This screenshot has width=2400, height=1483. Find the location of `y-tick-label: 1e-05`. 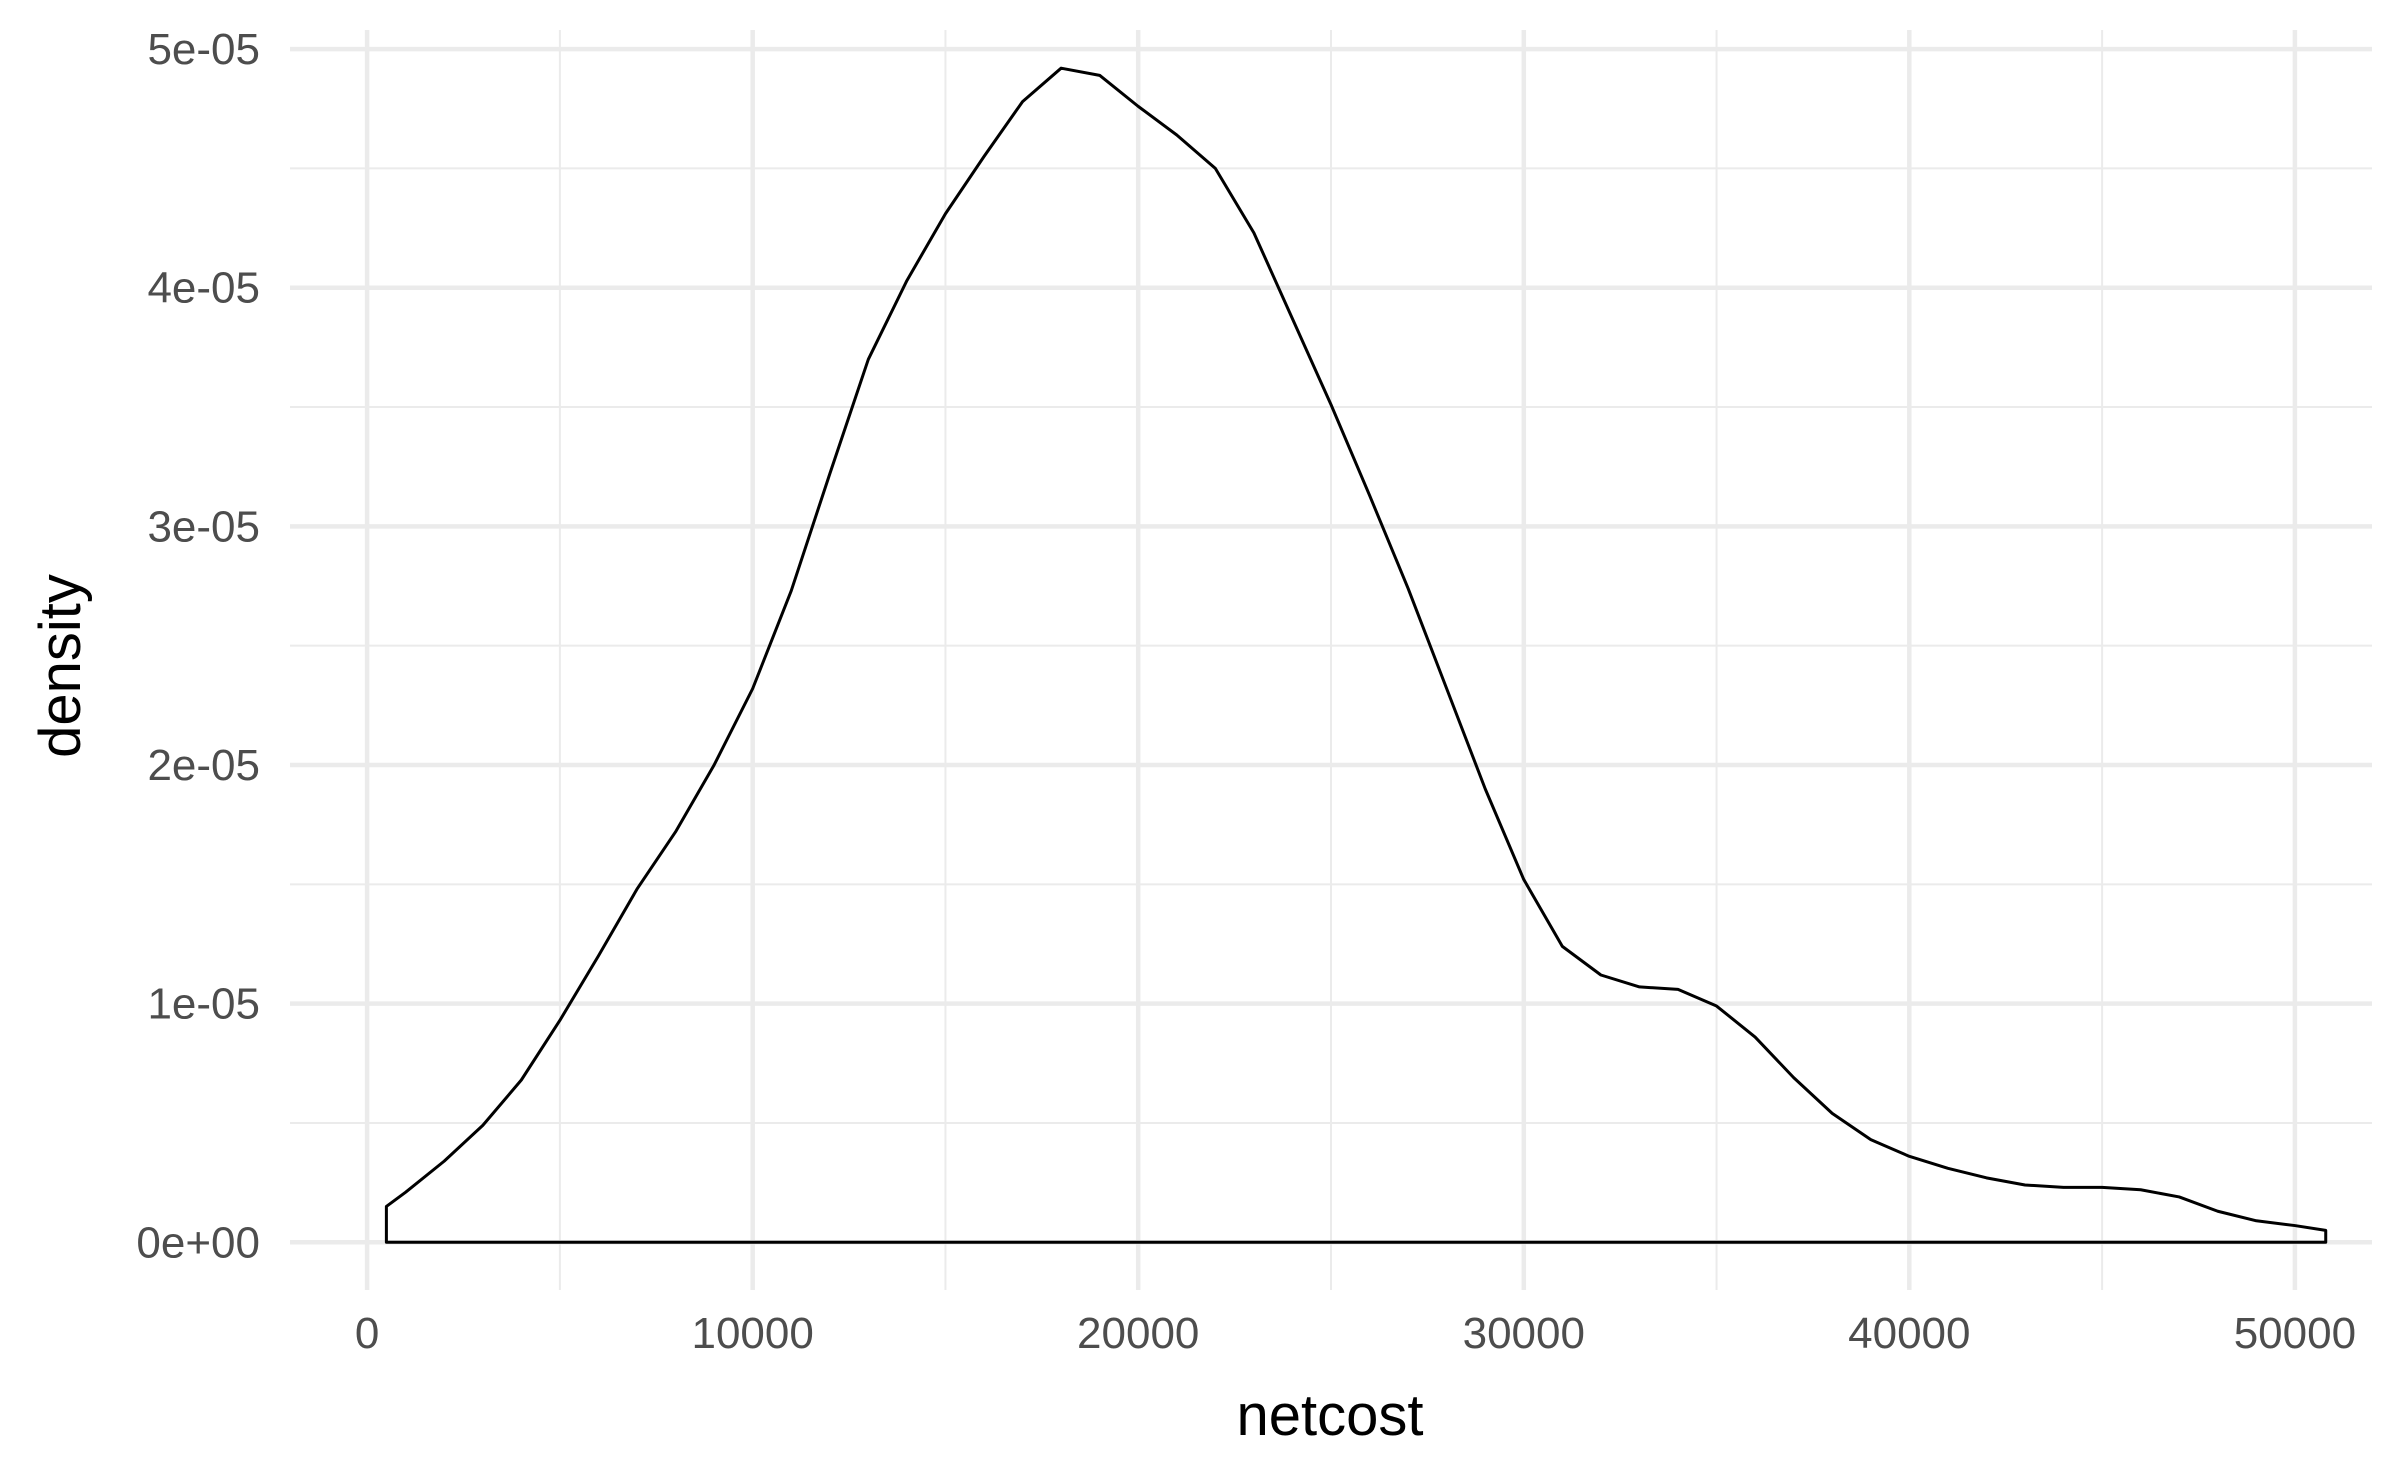

y-tick-label: 1e-05 is located at coordinates (203, 1004).